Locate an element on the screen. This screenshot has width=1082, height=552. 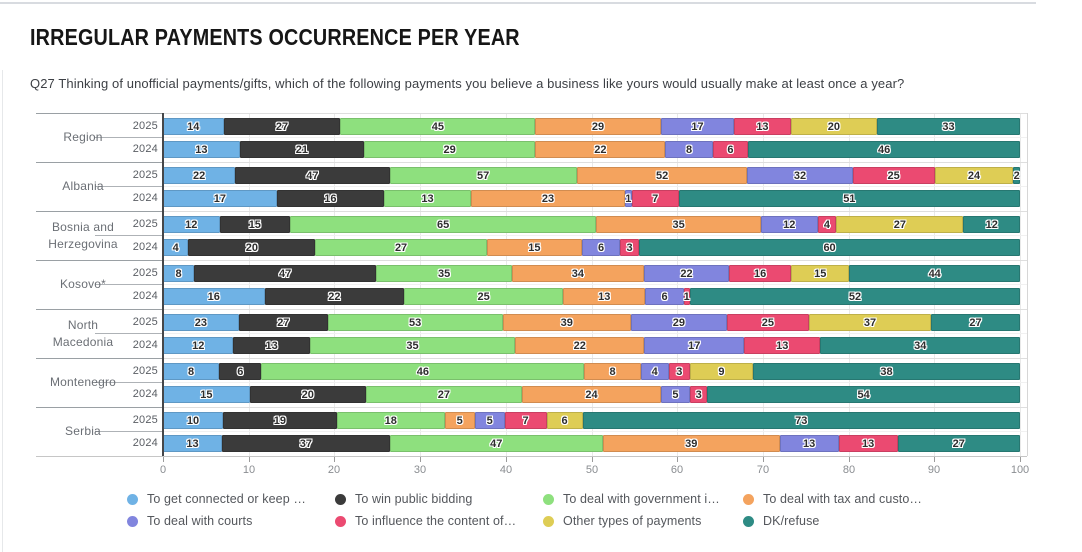
legend-item: To win public bidding is located at coordinates (403, 499).